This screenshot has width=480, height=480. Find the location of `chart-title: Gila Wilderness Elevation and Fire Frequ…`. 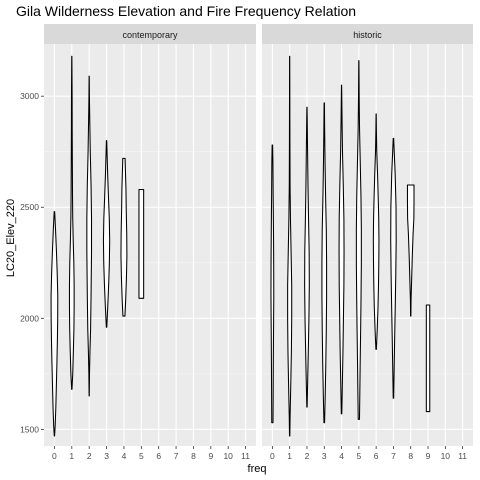

chart-title: Gila Wilderness Elevation and Fire Frequ… is located at coordinates (186, 11).